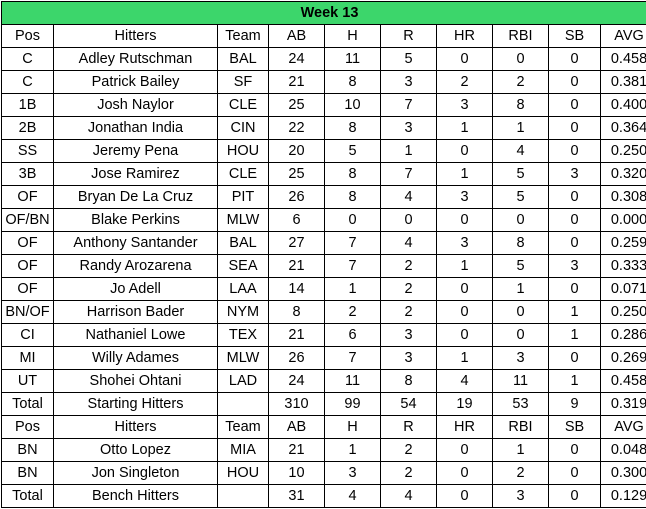  Describe the element at coordinates (521, 404) in the screenshot. I see `cell-rbi: 53` at that location.